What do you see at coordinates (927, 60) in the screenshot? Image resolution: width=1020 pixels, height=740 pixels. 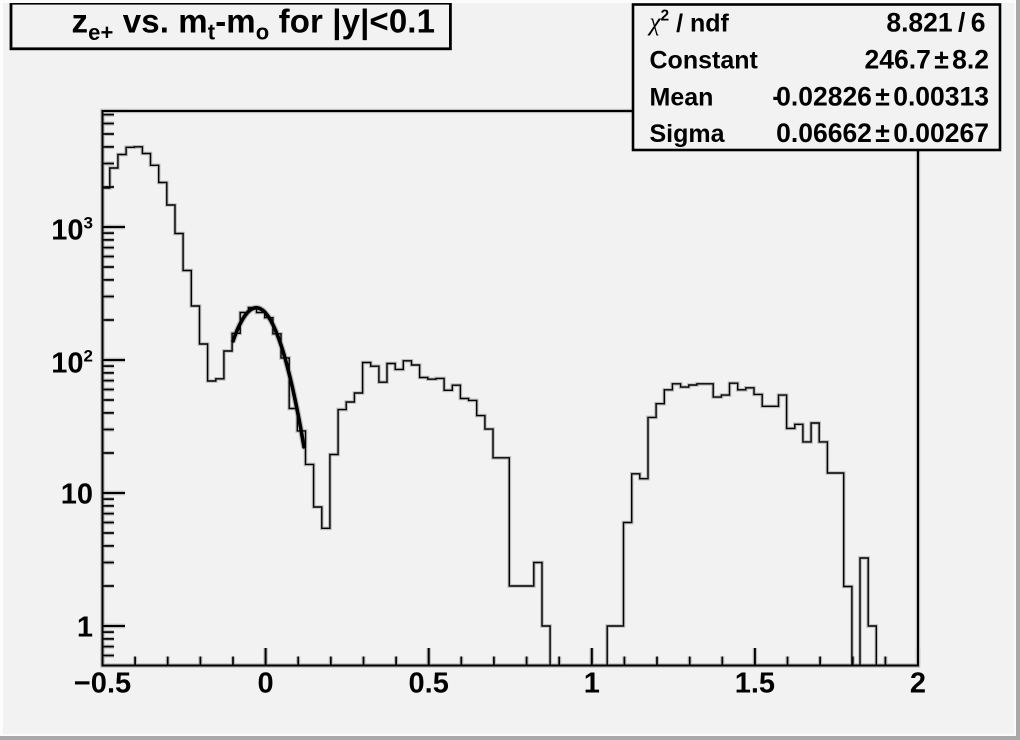 I see `svg-text: 246.7 ± 8.2` at bounding box center [927, 60].